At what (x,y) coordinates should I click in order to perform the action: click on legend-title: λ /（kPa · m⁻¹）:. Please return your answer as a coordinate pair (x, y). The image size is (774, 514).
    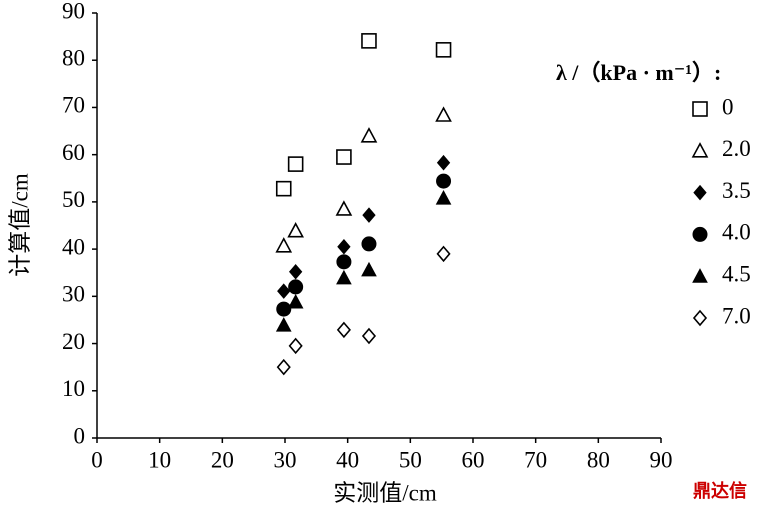
    Looking at the image, I should click on (638, 72).